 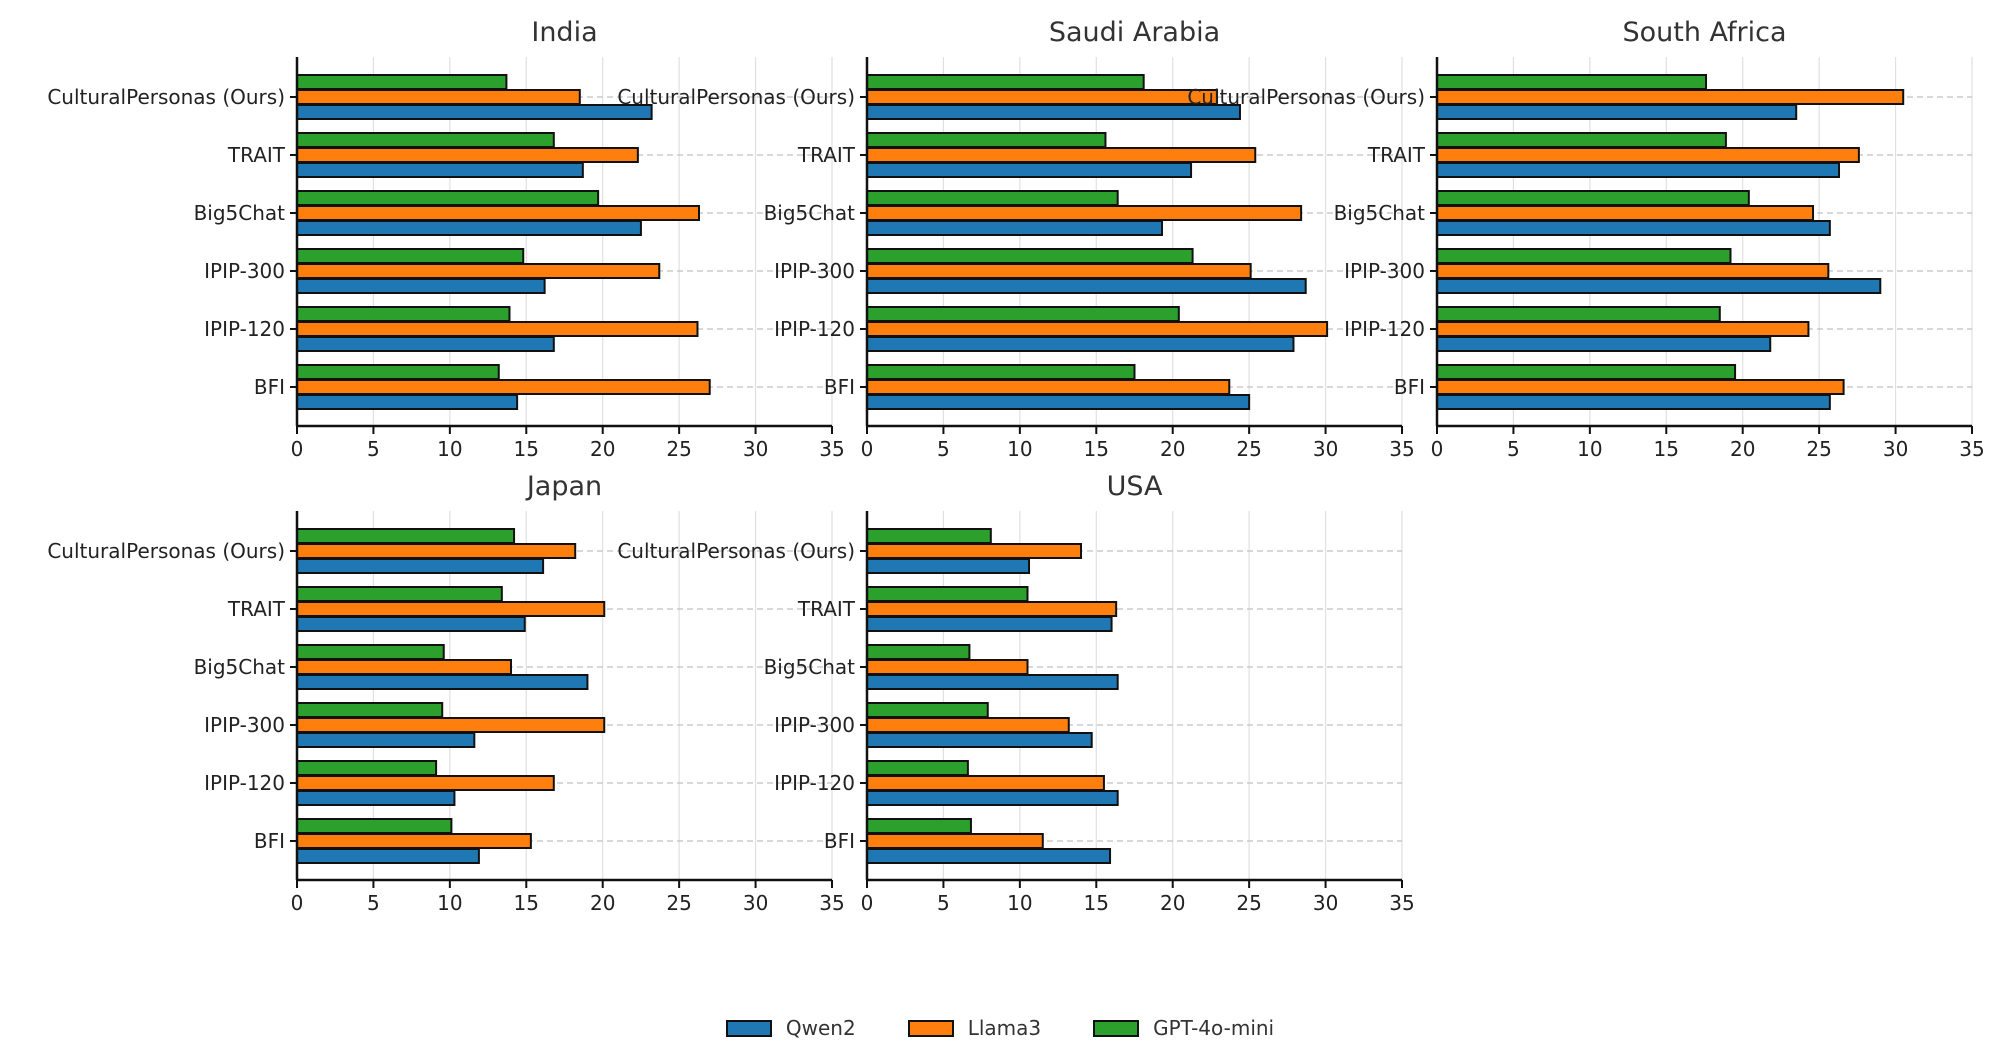 What do you see at coordinates (947, 594) in the screenshot?
I see `bar-gpt-4o-mini-trait` at bounding box center [947, 594].